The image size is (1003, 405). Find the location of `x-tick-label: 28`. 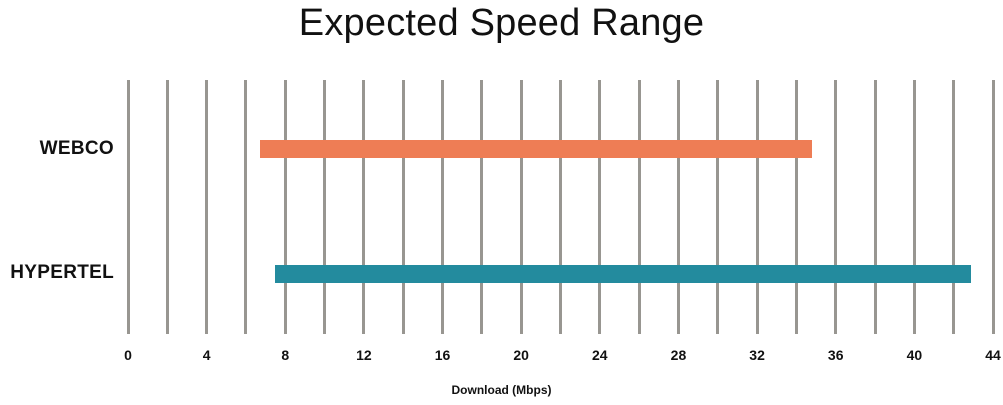

x-tick-label: 28 is located at coordinates (678, 355).